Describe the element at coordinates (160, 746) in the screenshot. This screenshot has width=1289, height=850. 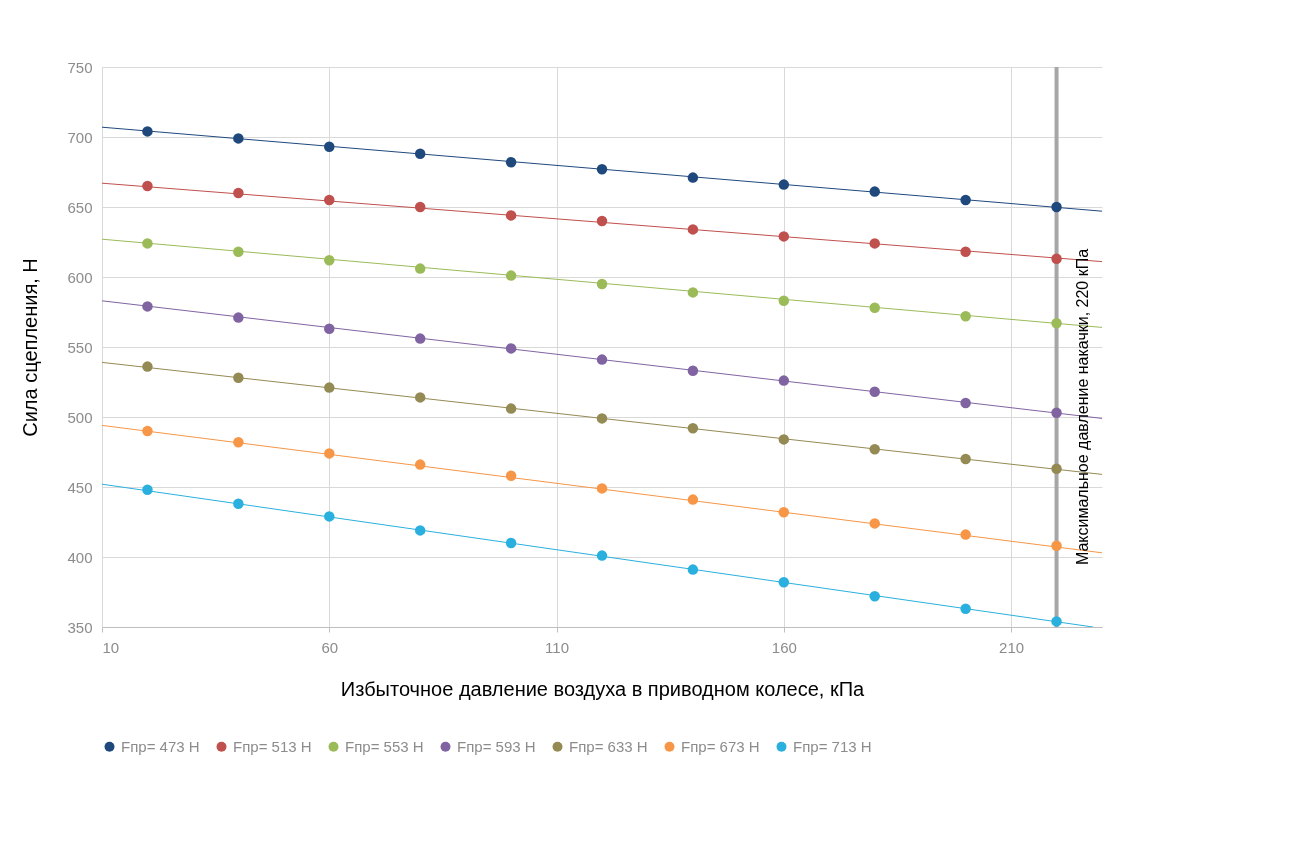
I see `legend-label: Fпр= 473 Н` at that location.